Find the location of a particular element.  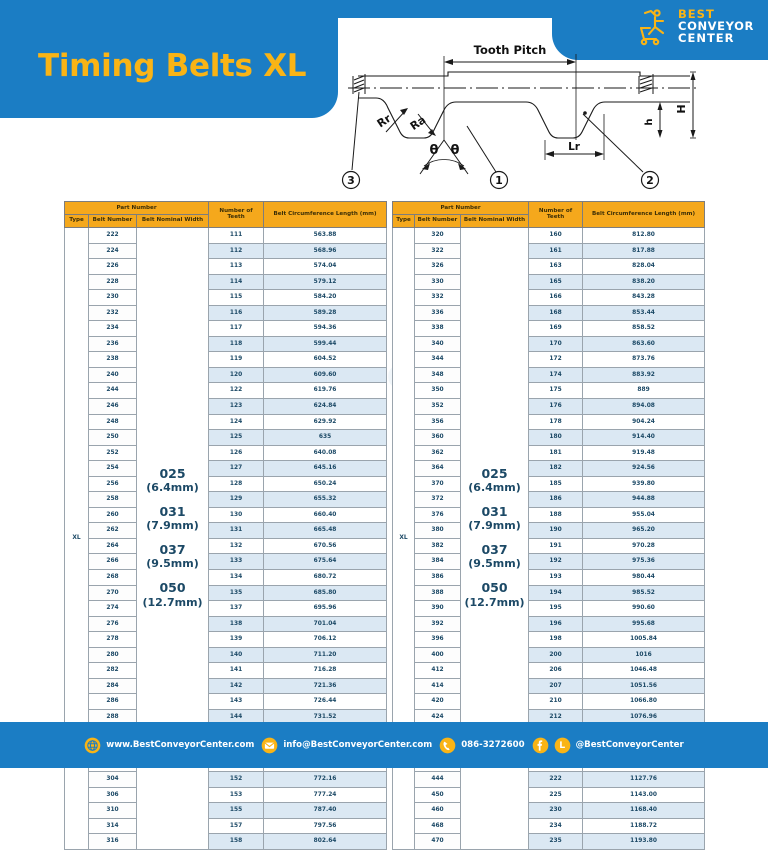

width-code: 050 is located at coordinates (172, 587).